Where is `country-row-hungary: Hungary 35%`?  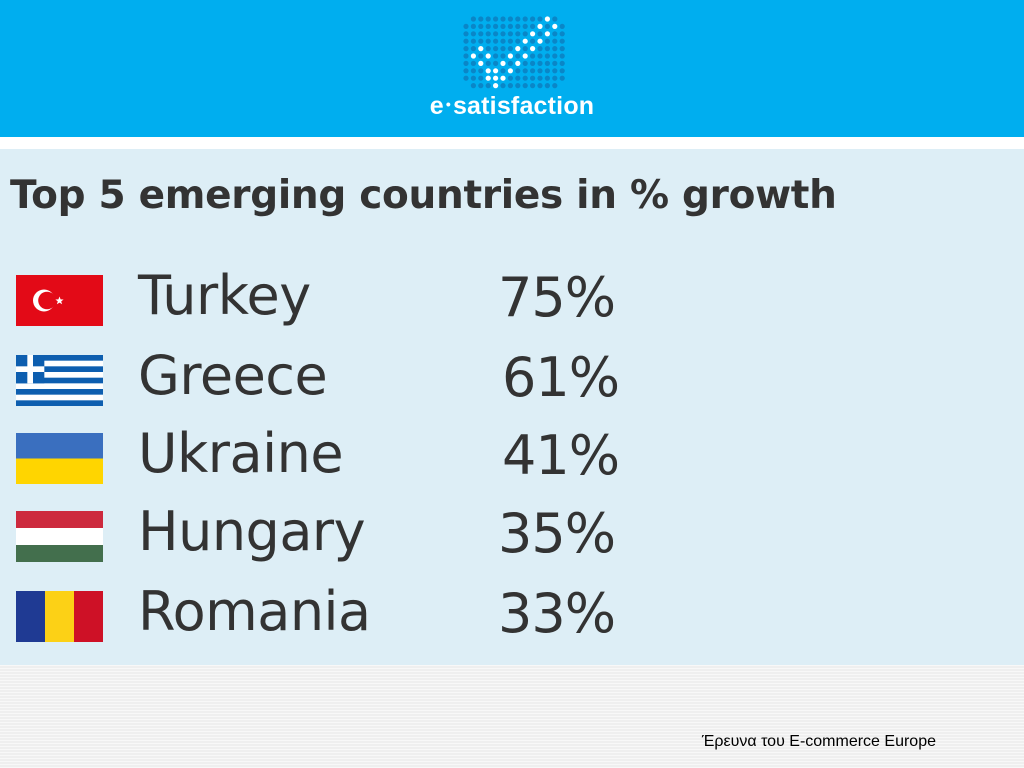 country-row-hungary: Hungary 35% is located at coordinates (512, 543).